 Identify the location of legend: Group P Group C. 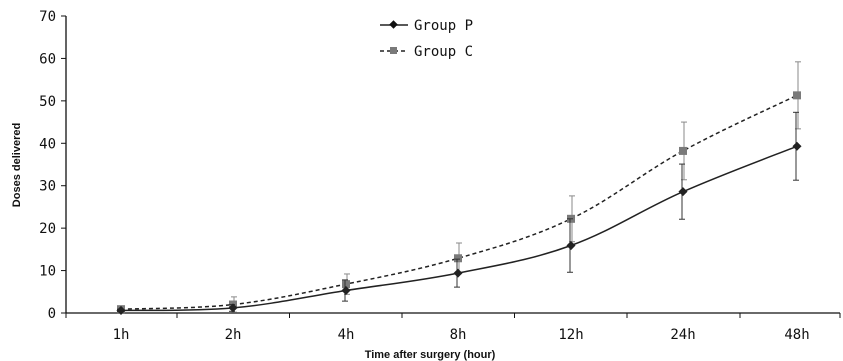
(426, 39).